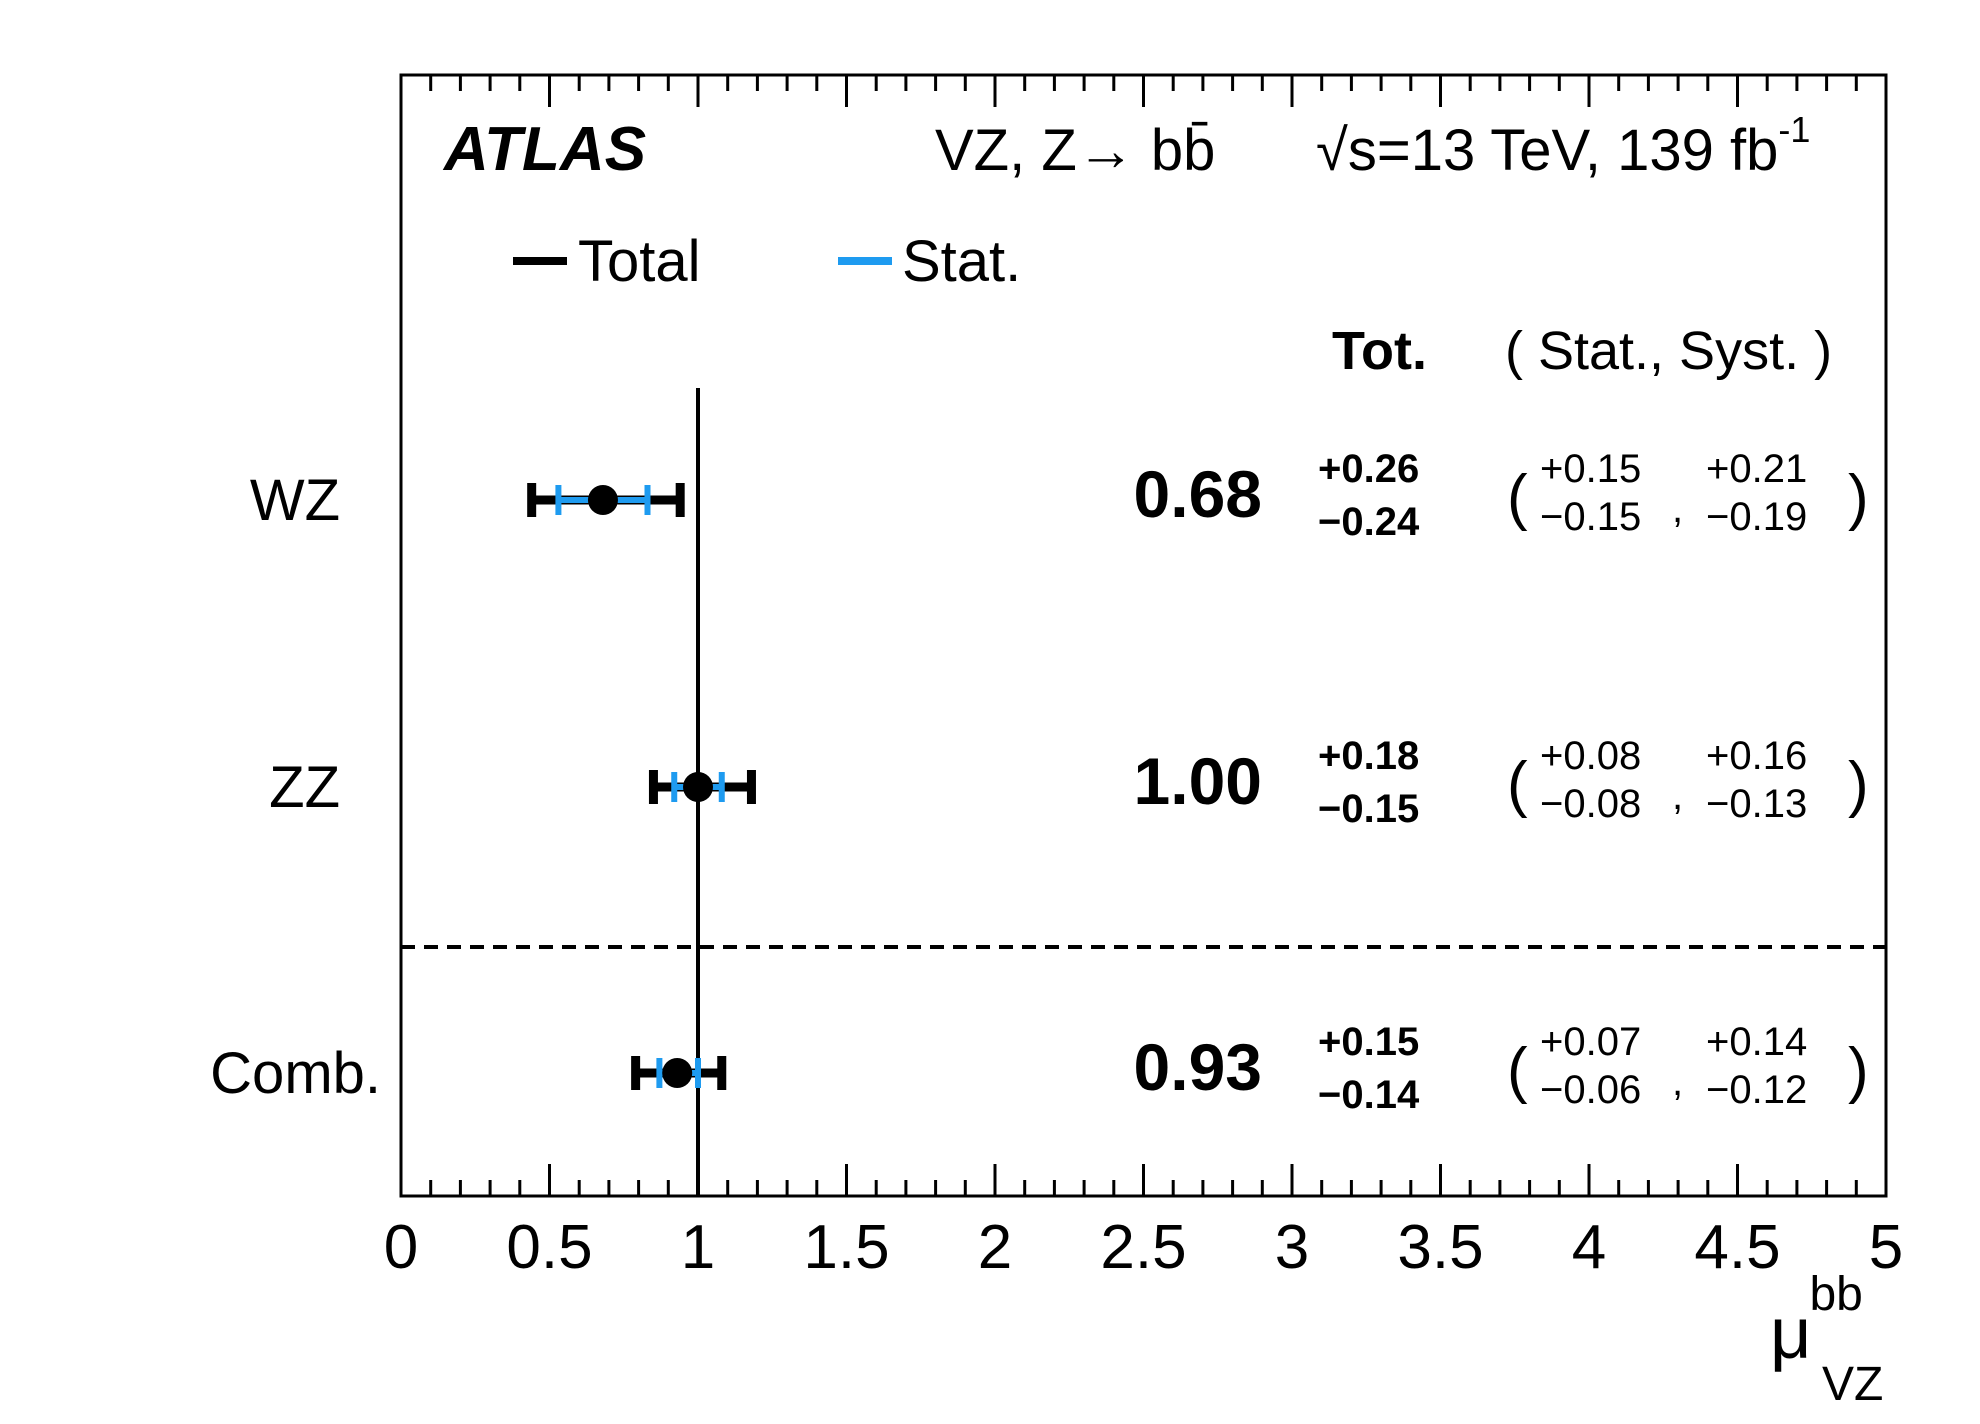  What do you see at coordinates (1737, 1247) in the screenshot?
I see `x-tick-label: 4.5` at bounding box center [1737, 1247].